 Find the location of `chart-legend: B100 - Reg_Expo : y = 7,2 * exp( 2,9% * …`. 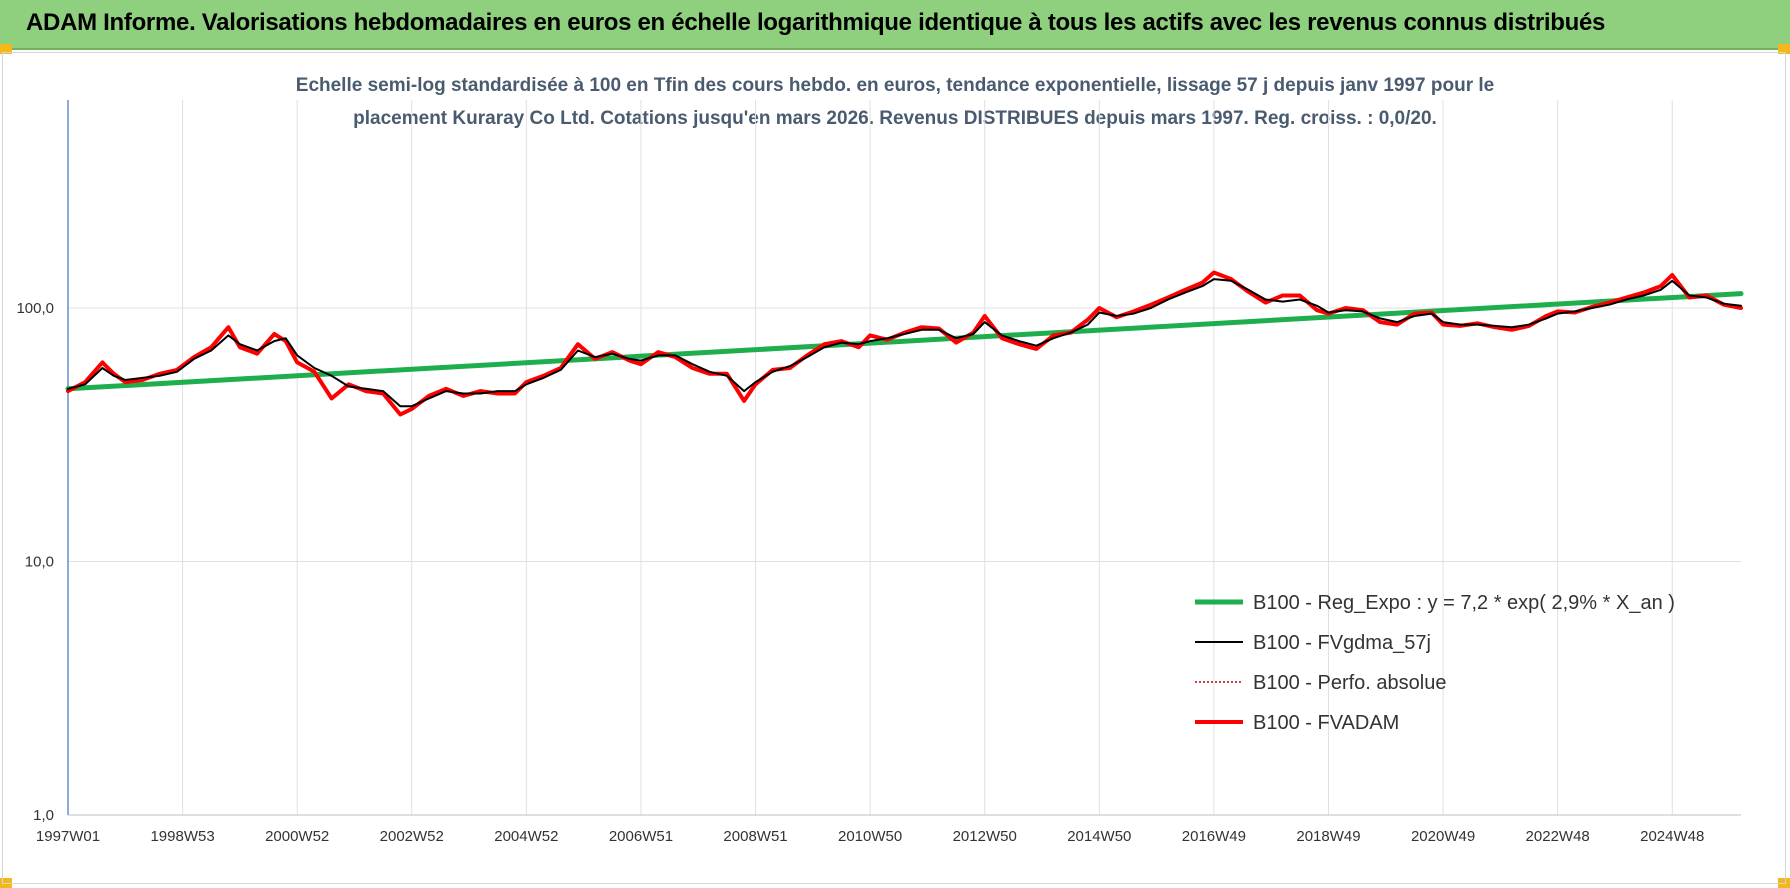

chart-legend: B100 - Reg_Expo : y = 7,2 * exp( 2,9% * … is located at coordinates (1435, 663).